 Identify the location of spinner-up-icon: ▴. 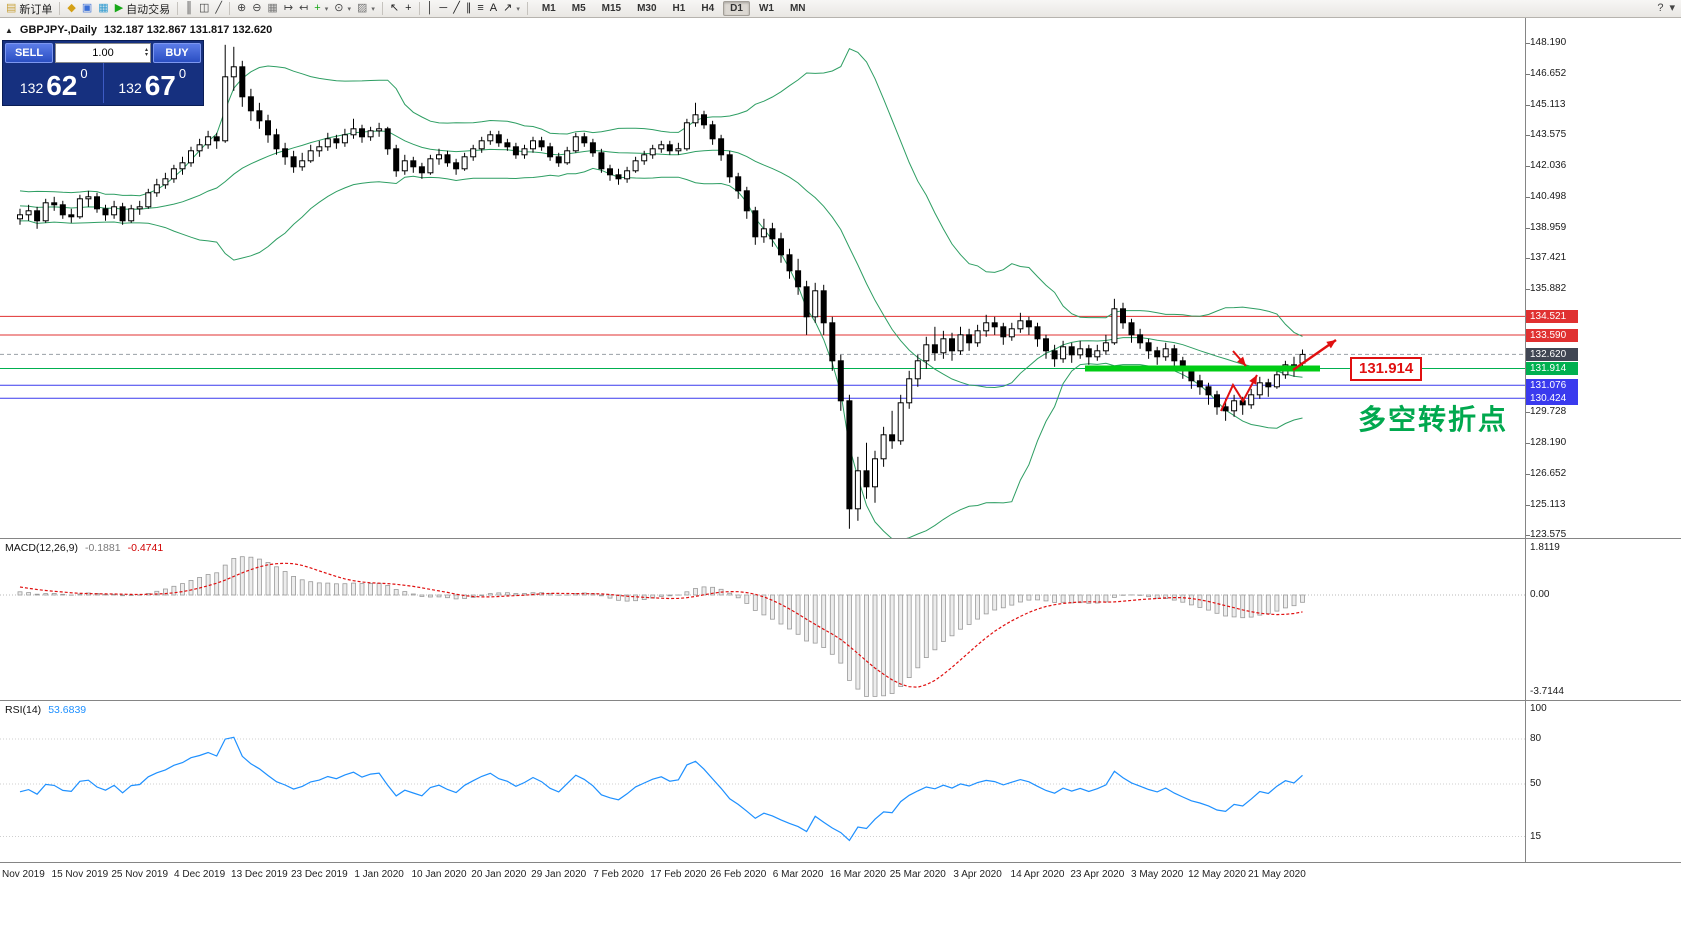
(146, 50).